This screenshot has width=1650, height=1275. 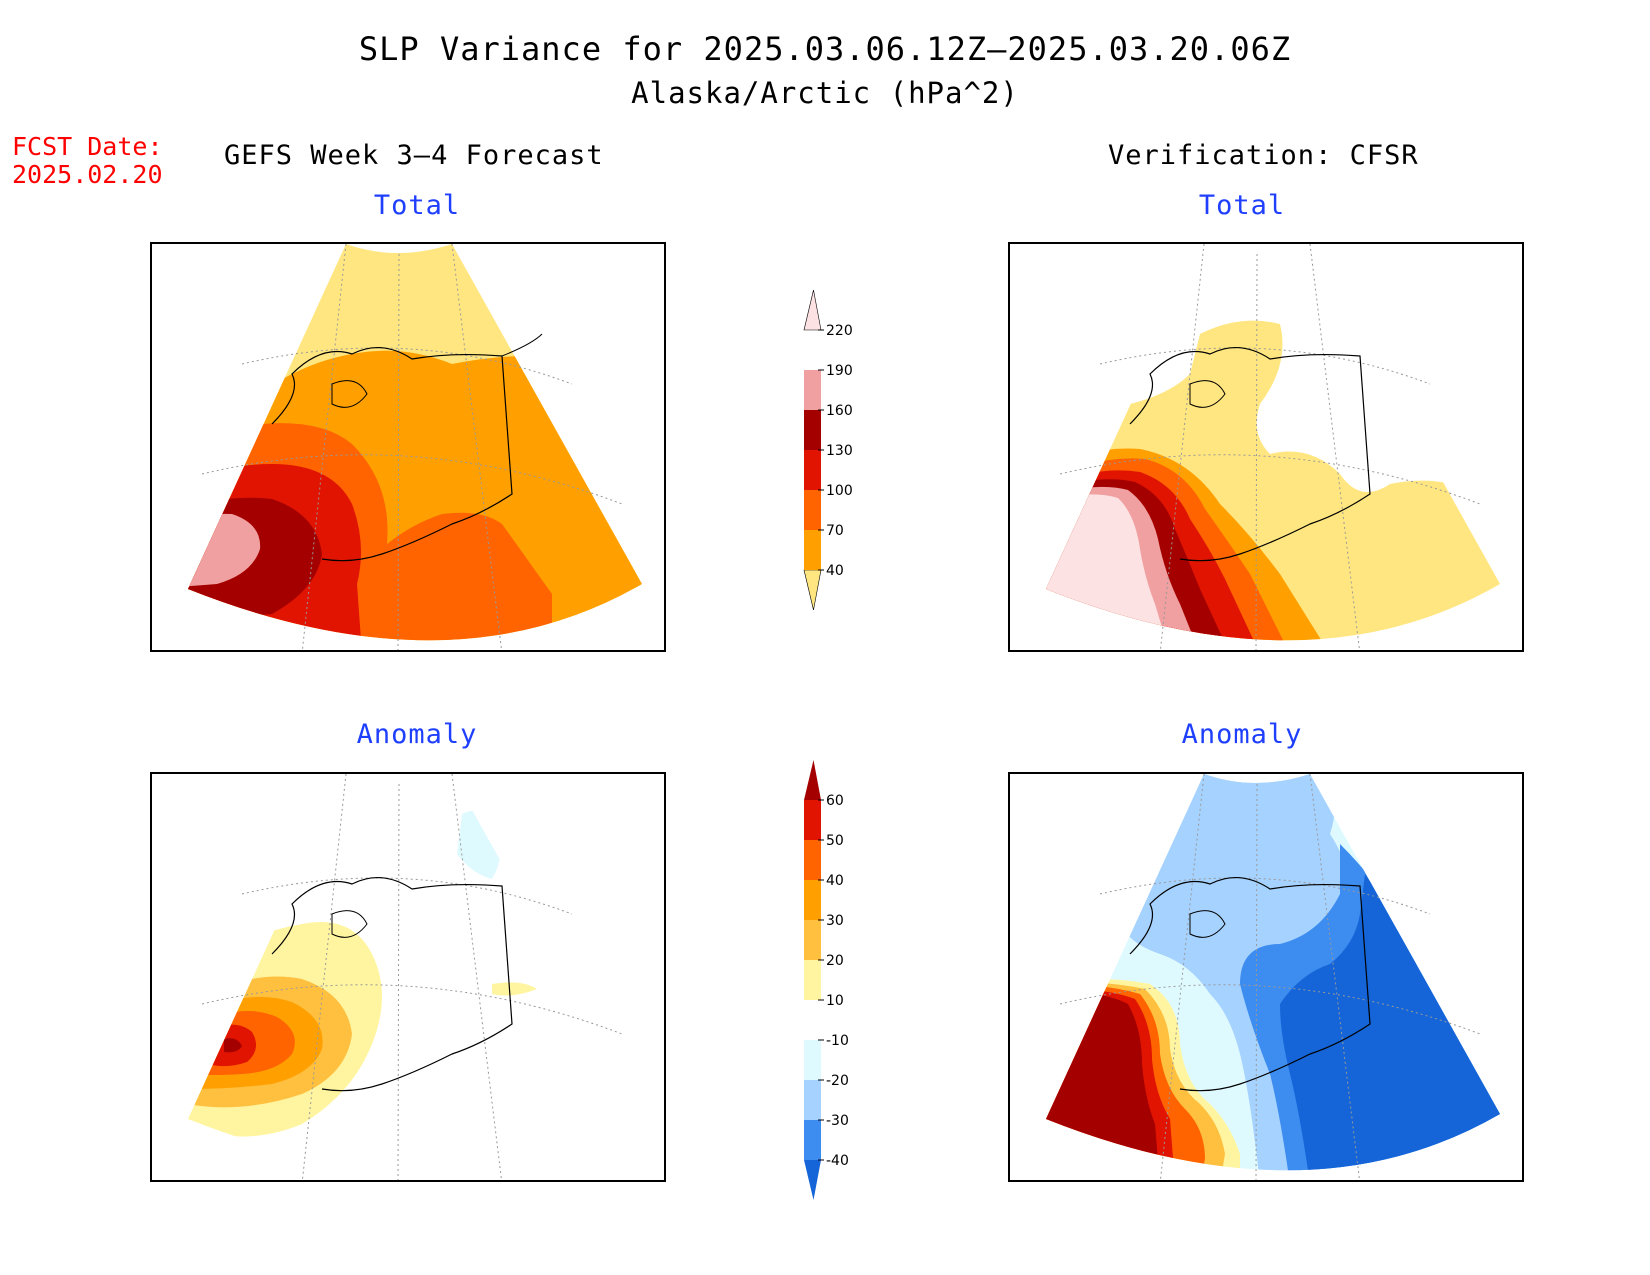 I want to click on colorbar-tick-label: 60, so click(x=835, y=801).